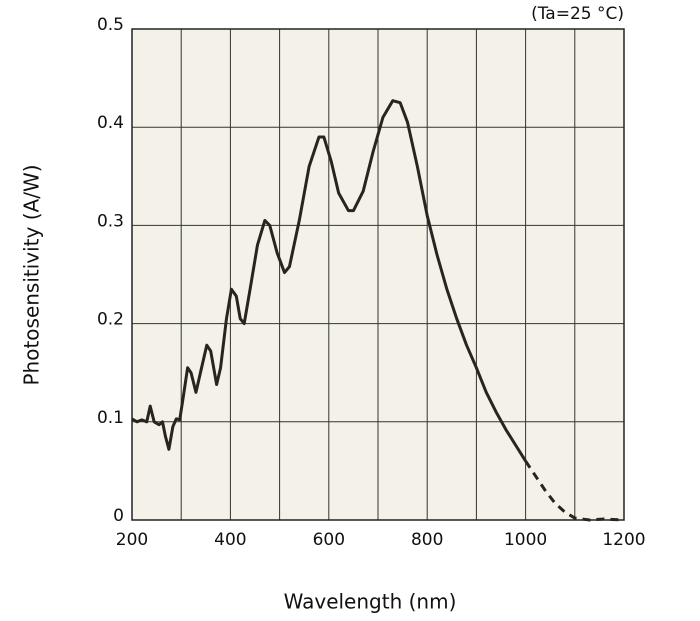  I want to click on data-line, so click(574, 491).